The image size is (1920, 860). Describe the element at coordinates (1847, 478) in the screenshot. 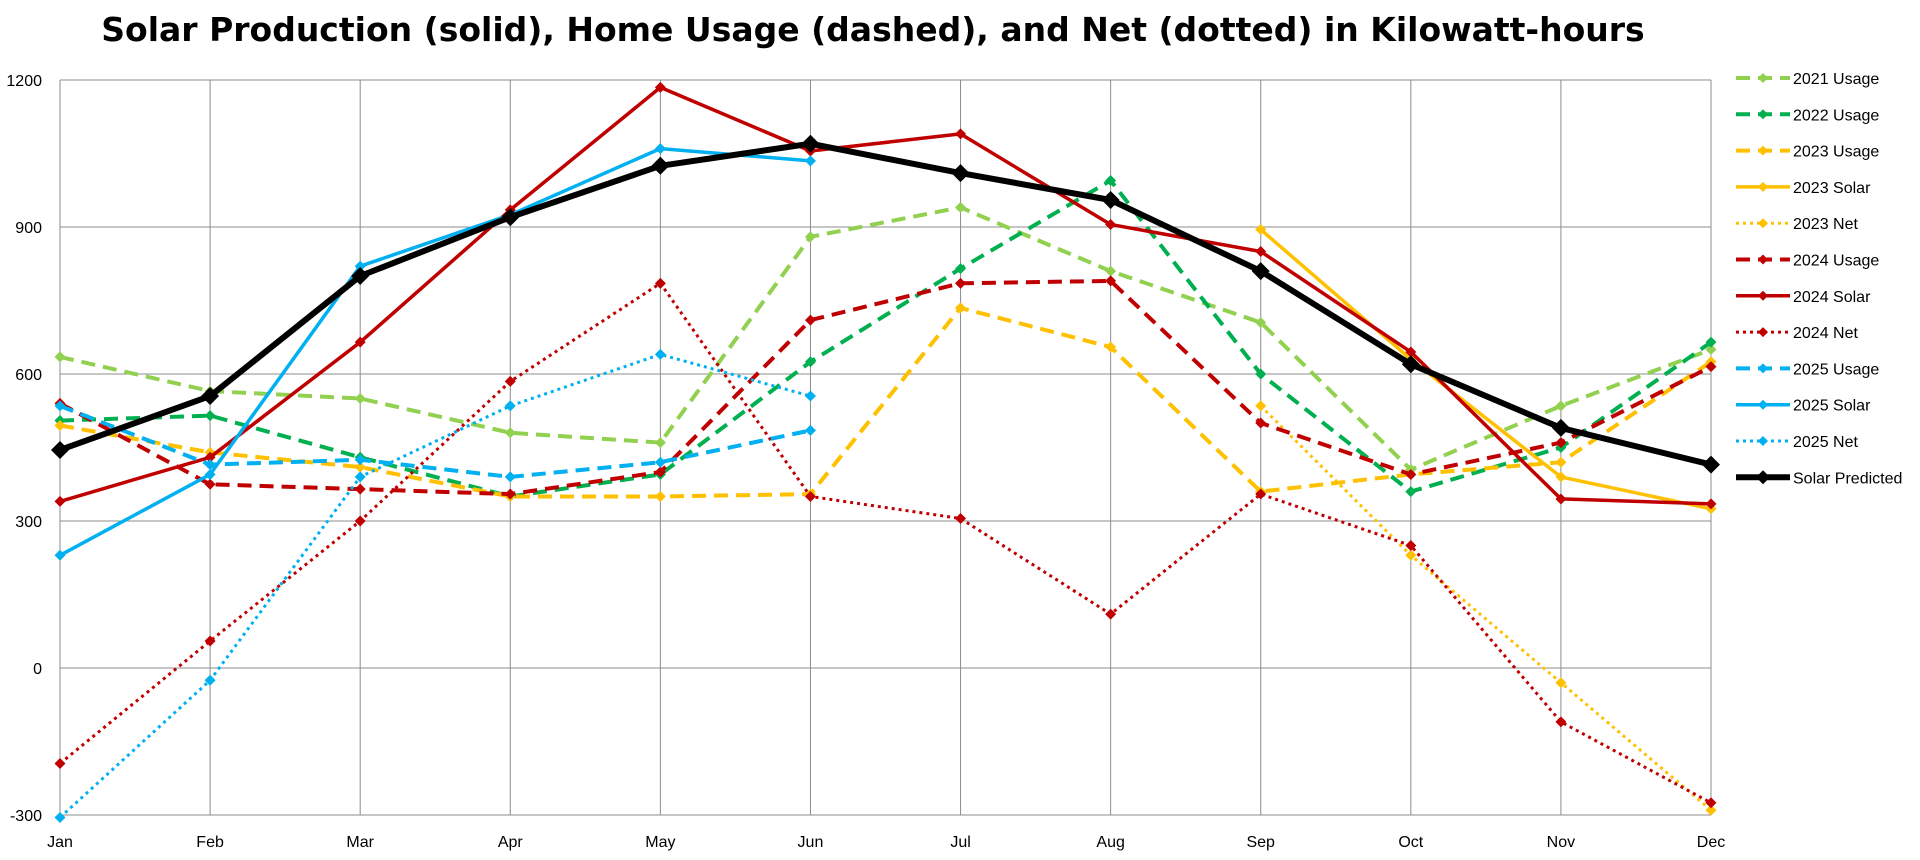

I see `legend-label: Solar Predicted` at that location.